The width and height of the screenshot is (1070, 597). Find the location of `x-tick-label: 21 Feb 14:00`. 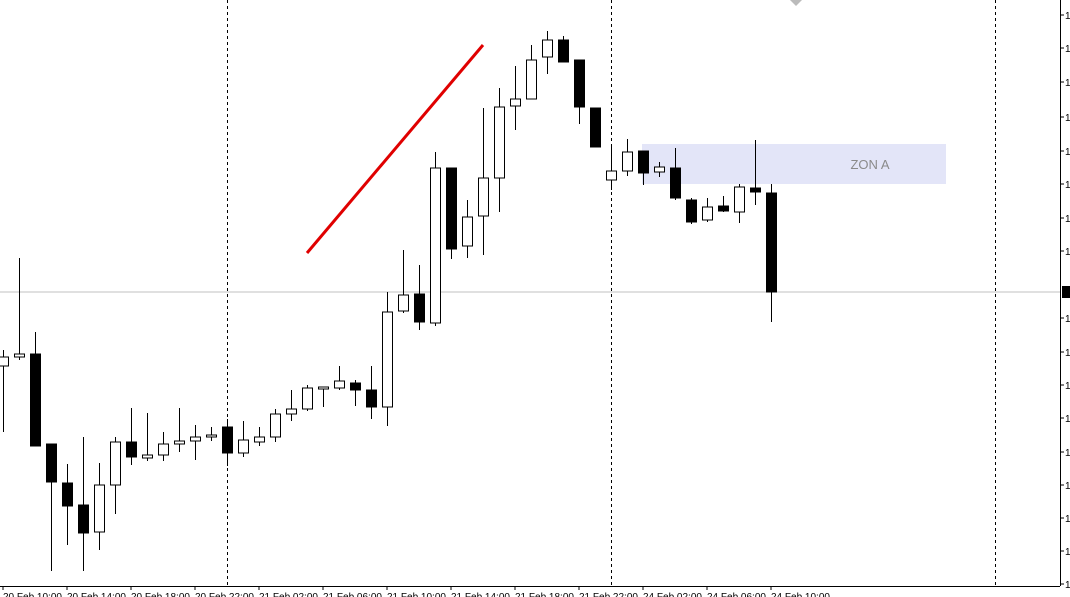

x-tick-label: 21 Feb 14:00 is located at coordinates (480, 594).